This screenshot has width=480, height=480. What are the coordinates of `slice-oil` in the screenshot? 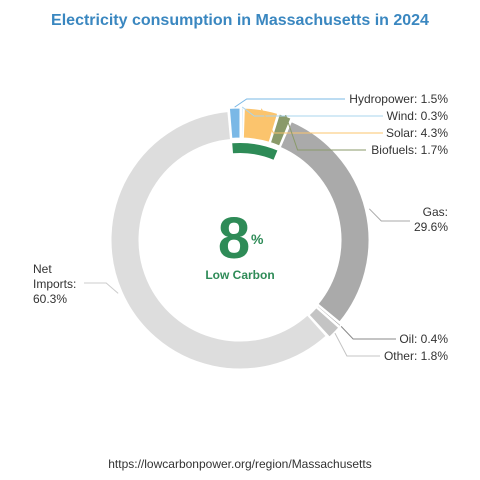 It's located at (329, 316).